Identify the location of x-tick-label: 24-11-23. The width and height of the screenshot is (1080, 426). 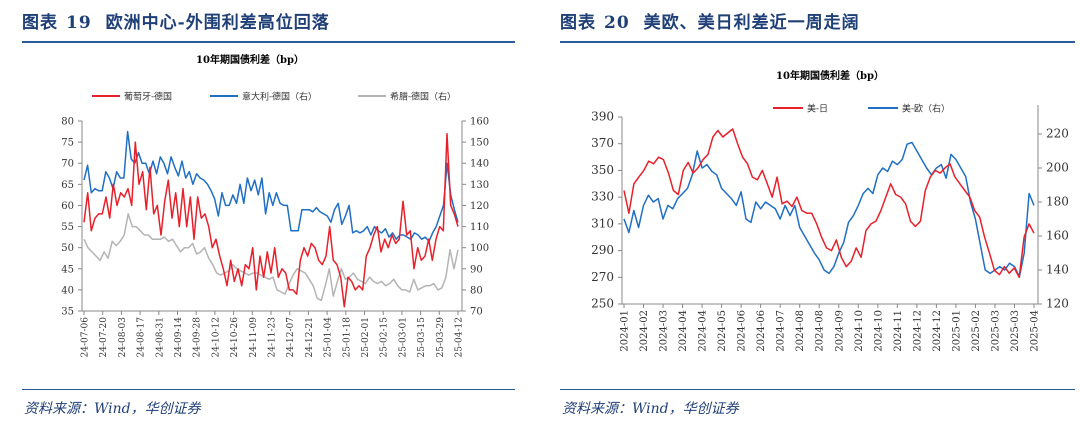
(273, 337).